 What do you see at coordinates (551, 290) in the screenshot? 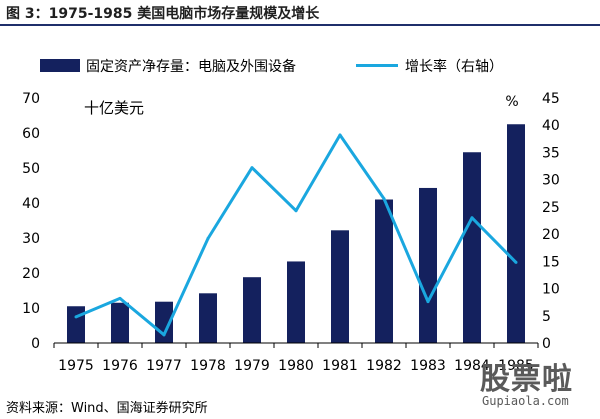
I see `right-tick-label: 10` at bounding box center [551, 290].